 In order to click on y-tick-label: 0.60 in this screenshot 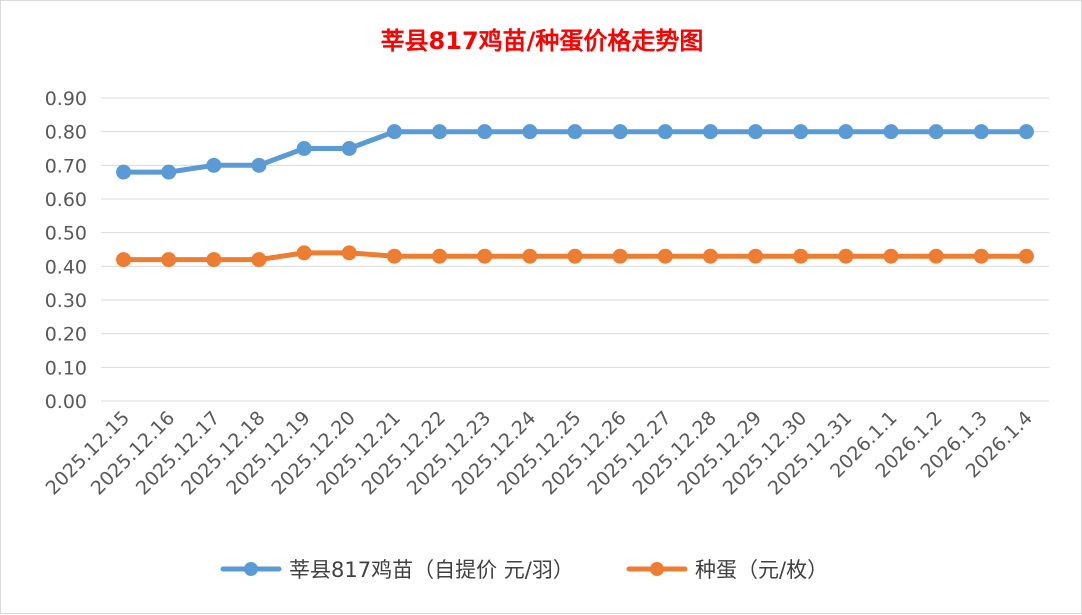, I will do `click(66, 200)`.